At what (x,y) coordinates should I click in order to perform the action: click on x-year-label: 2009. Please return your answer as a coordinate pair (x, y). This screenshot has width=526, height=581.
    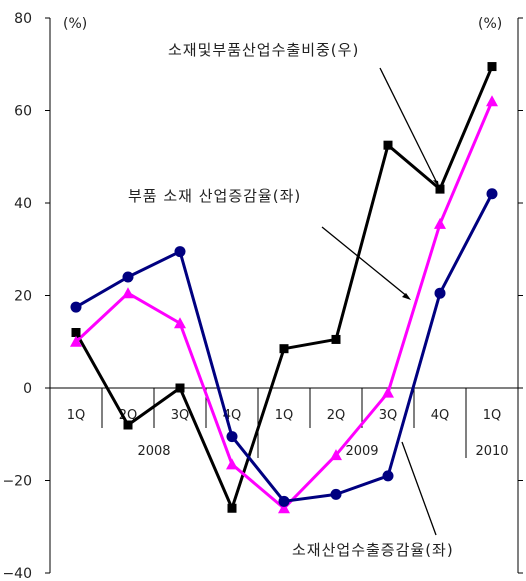
    Looking at the image, I should click on (361, 451).